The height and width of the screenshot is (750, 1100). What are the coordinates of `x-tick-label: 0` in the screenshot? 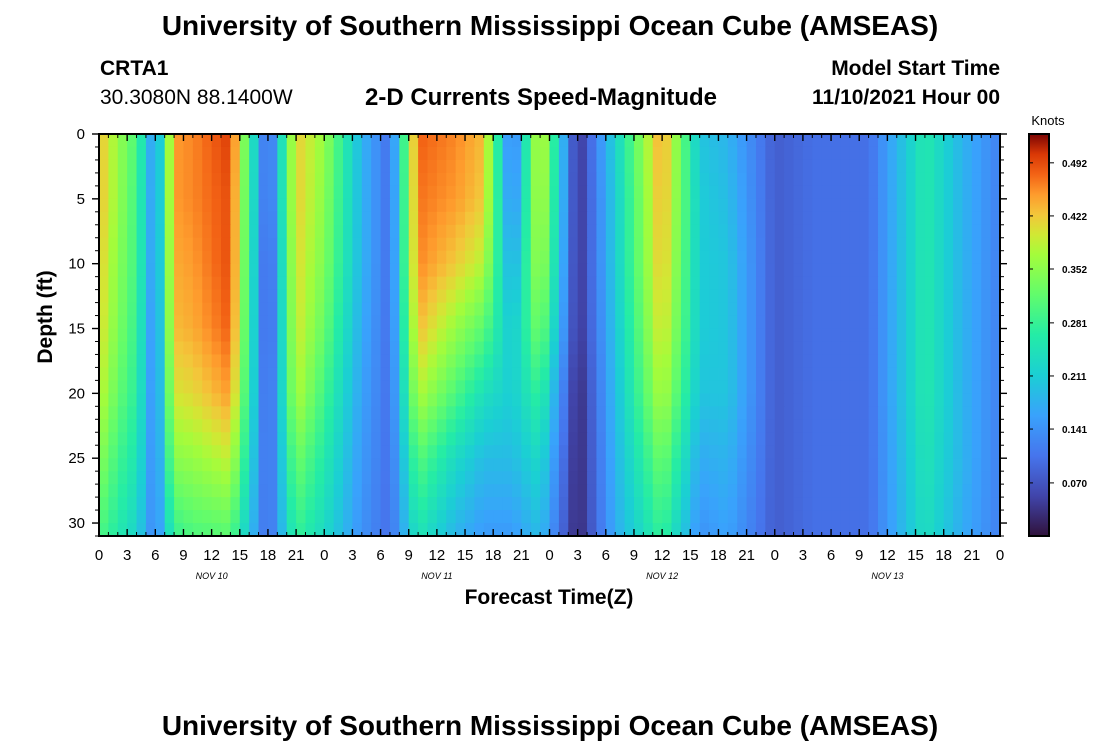 It's located at (775, 555).